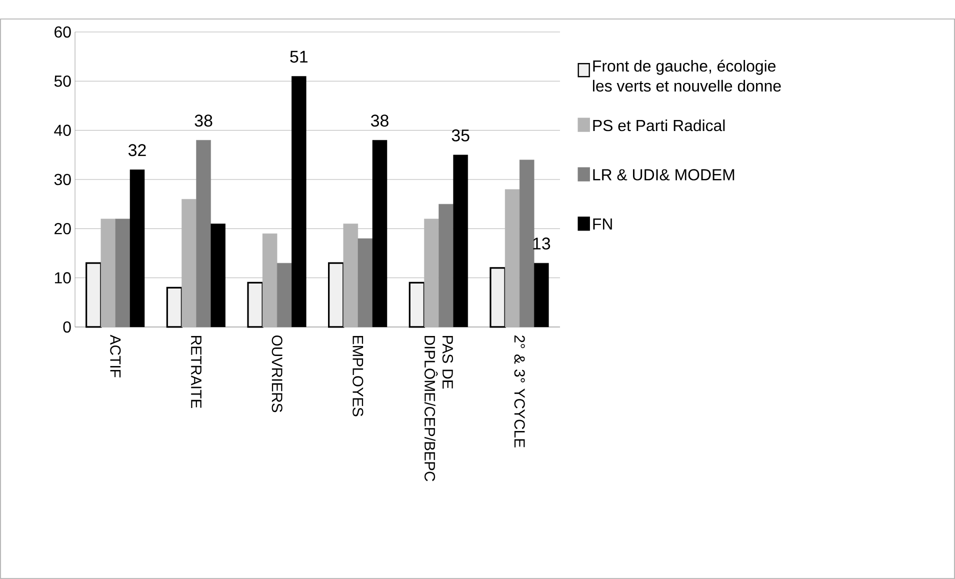 Image resolution: width=955 pixels, height=579 pixels. I want to click on y-tick-label: 0, so click(67, 327).